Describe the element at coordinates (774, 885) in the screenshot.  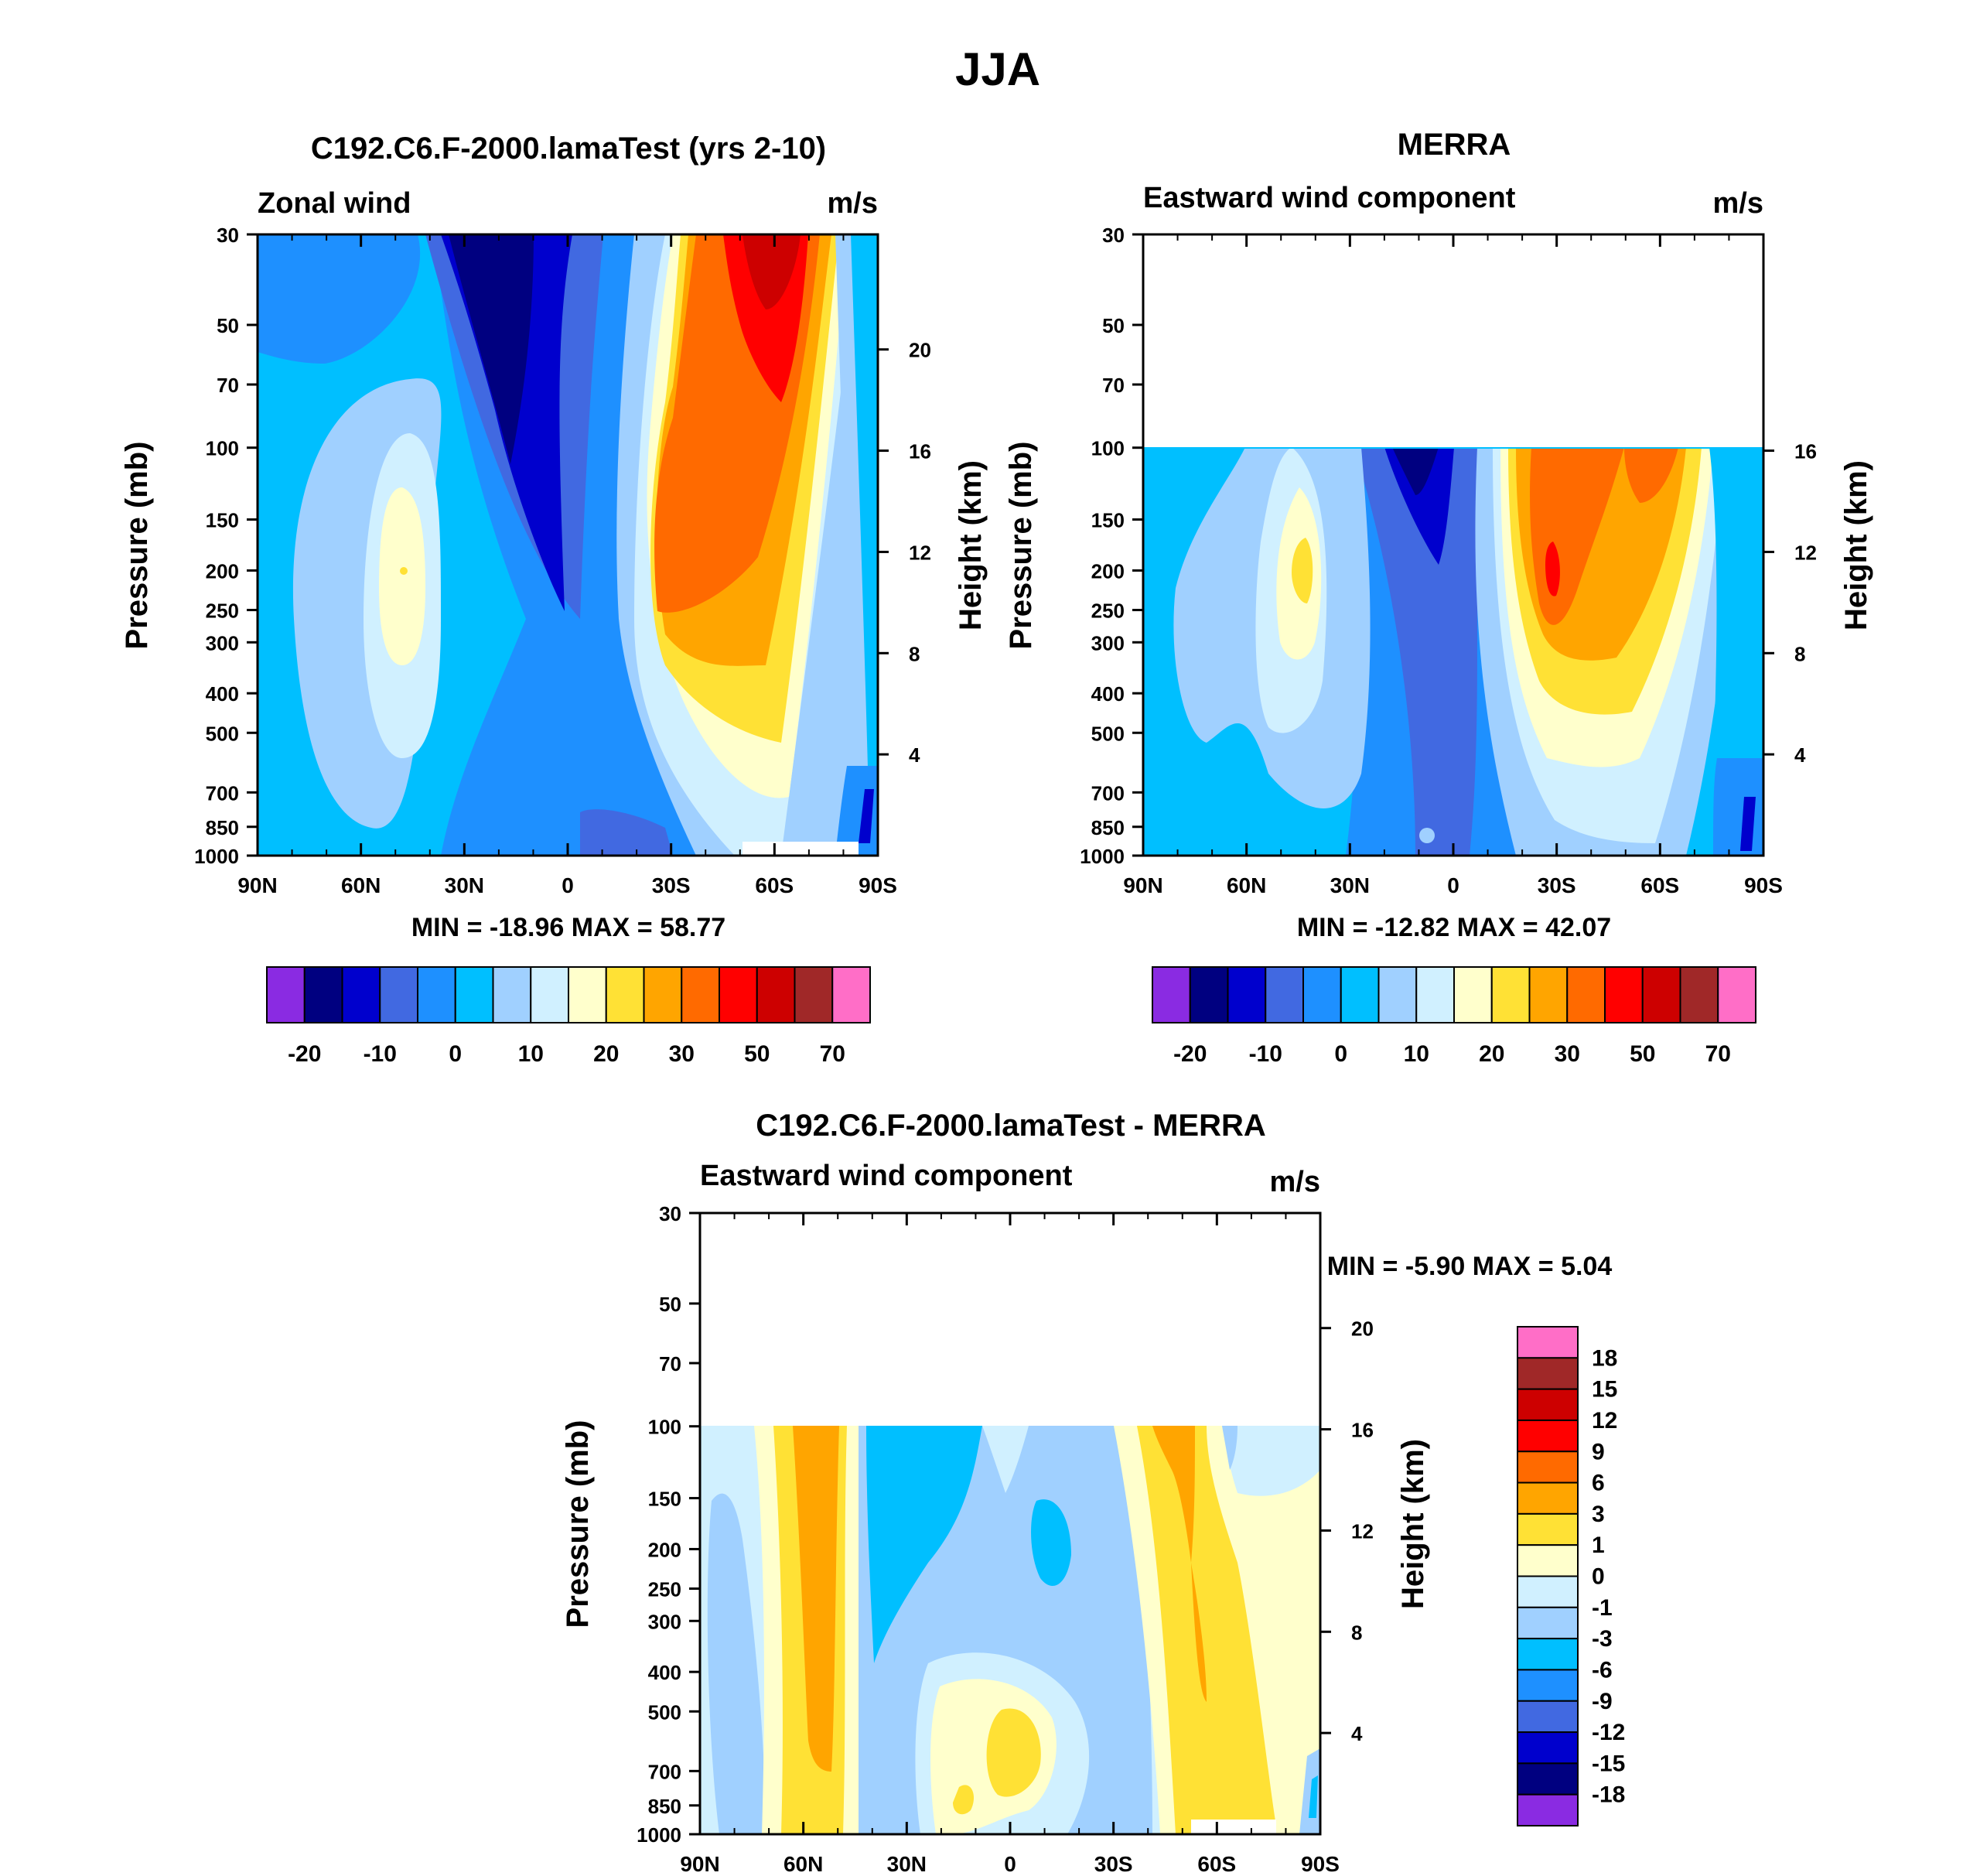
I see `x-tick-label: 60S` at that location.